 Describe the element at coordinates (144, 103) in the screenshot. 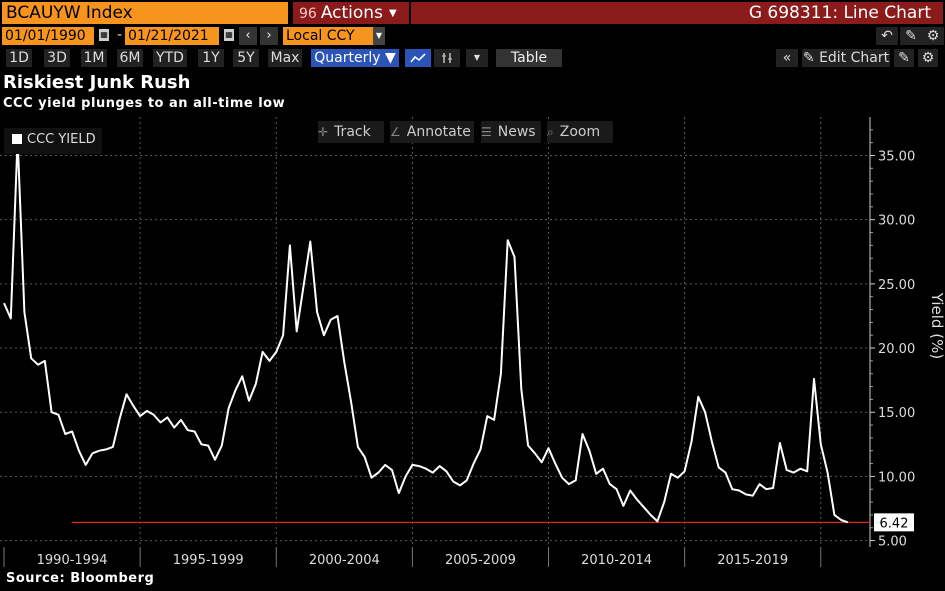

I see `chart-subtitle: CCC yield plunges to an all-time low` at that location.